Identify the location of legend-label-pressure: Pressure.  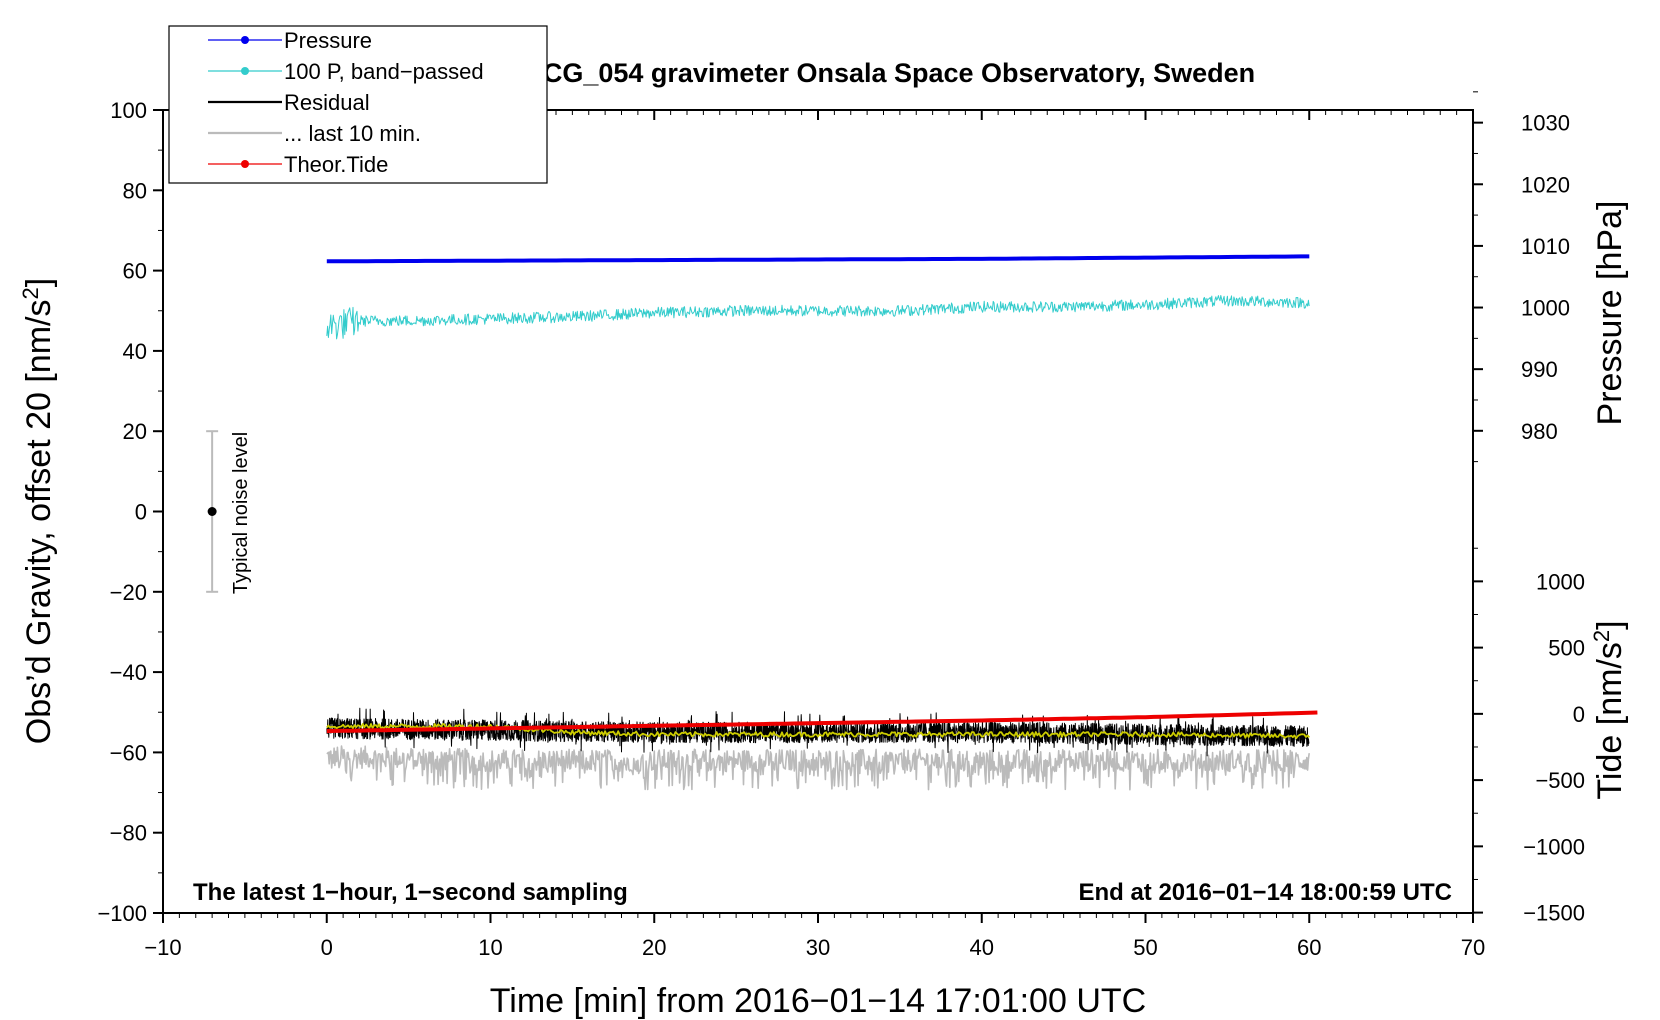
(328, 40).